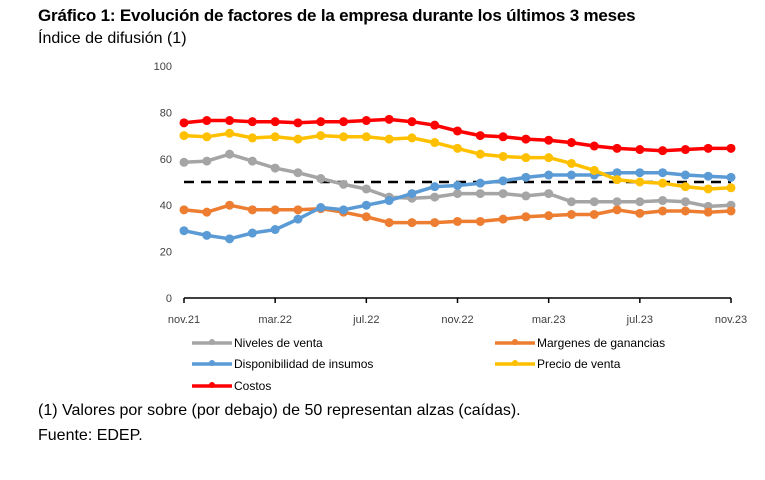 The image size is (765, 480). Describe the element at coordinates (166, 206) in the screenshot. I see `y-tick-label: 40` at that location.